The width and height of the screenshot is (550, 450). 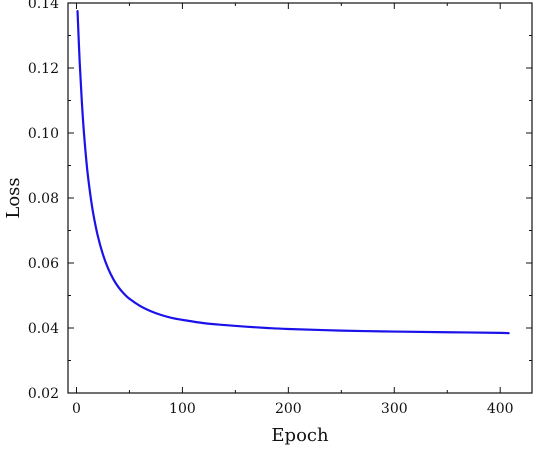 I want to click on y-tick-label: 0.08, so click(x=43, y=199).